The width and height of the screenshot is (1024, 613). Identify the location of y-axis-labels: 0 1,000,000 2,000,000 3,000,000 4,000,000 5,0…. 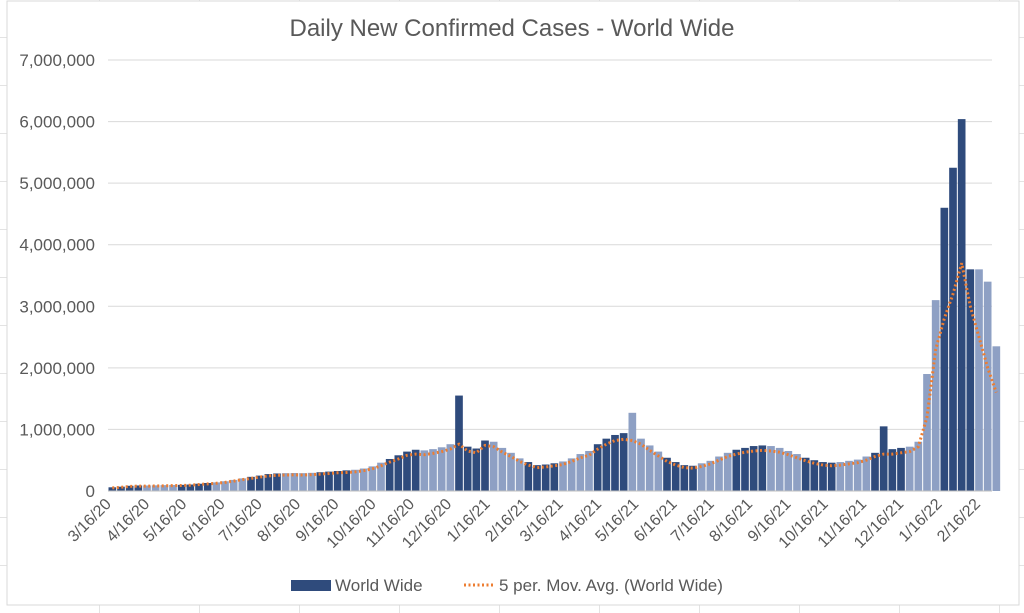
(57, 276).